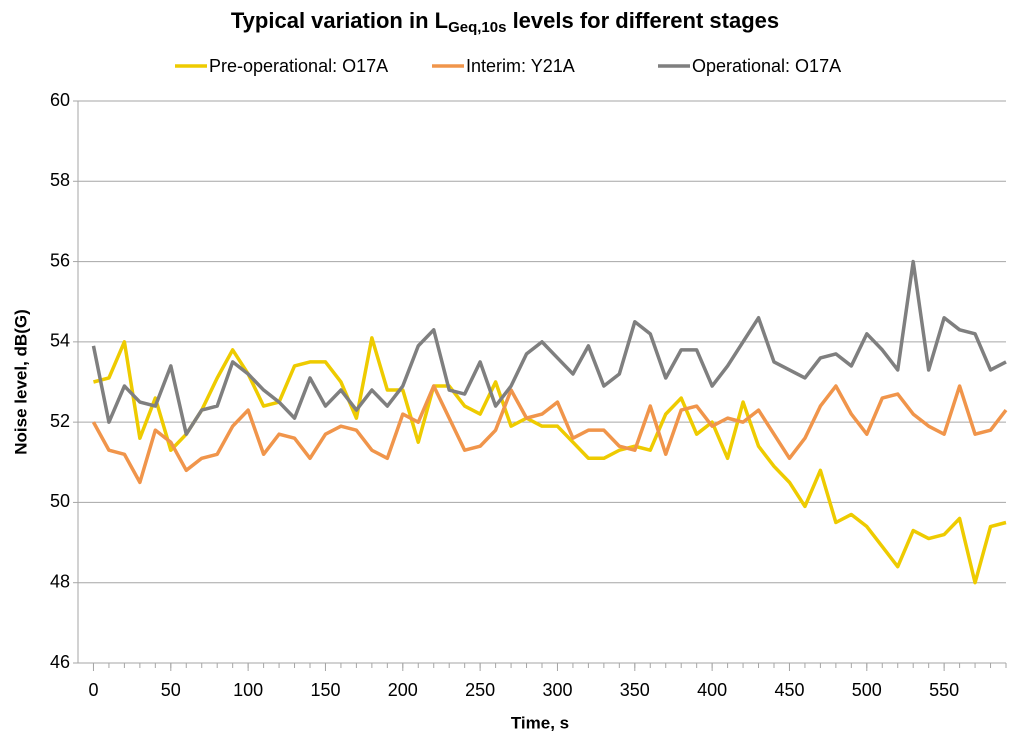 This screenshot has height=736, width=1011. Describe the element at coordinates (248, 690) in the screenshot. I see `x-tick-label: 100` at that location.